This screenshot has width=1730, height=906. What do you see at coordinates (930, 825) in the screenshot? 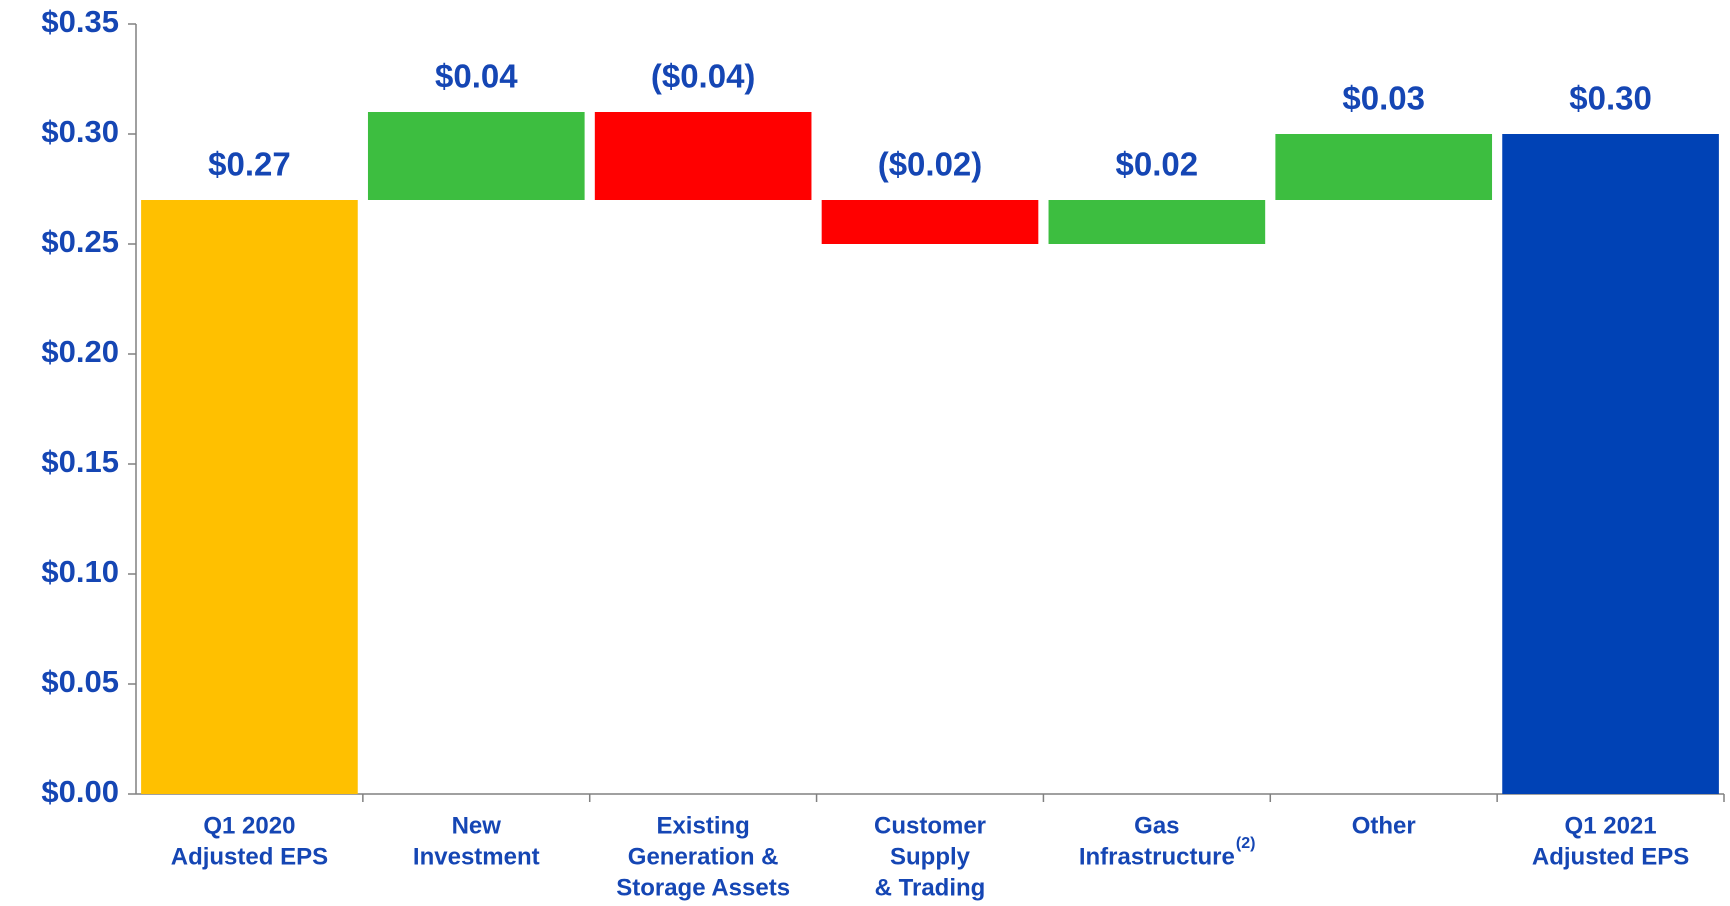
I see `x-tick-label: Customer` at bounding box center [930, 825].